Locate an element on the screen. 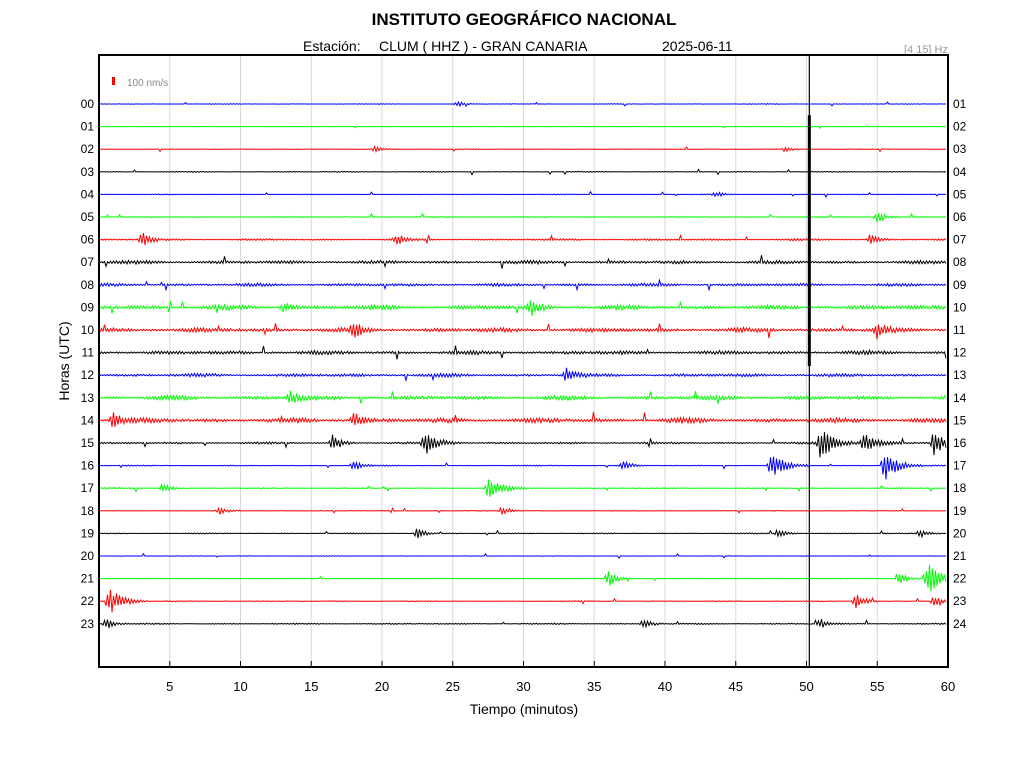  hour-label-left-14: 14 is located at coordinates (88, 420).